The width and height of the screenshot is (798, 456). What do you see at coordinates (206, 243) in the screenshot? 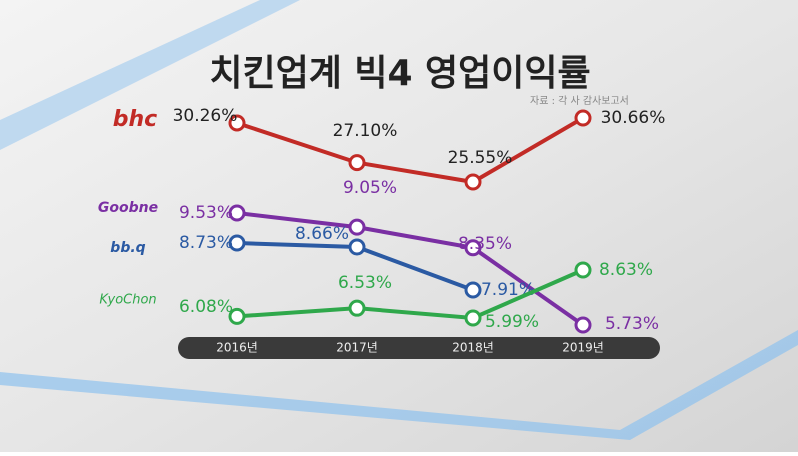
I see `data-label: 8.73%` at bounding box center [206, 243].